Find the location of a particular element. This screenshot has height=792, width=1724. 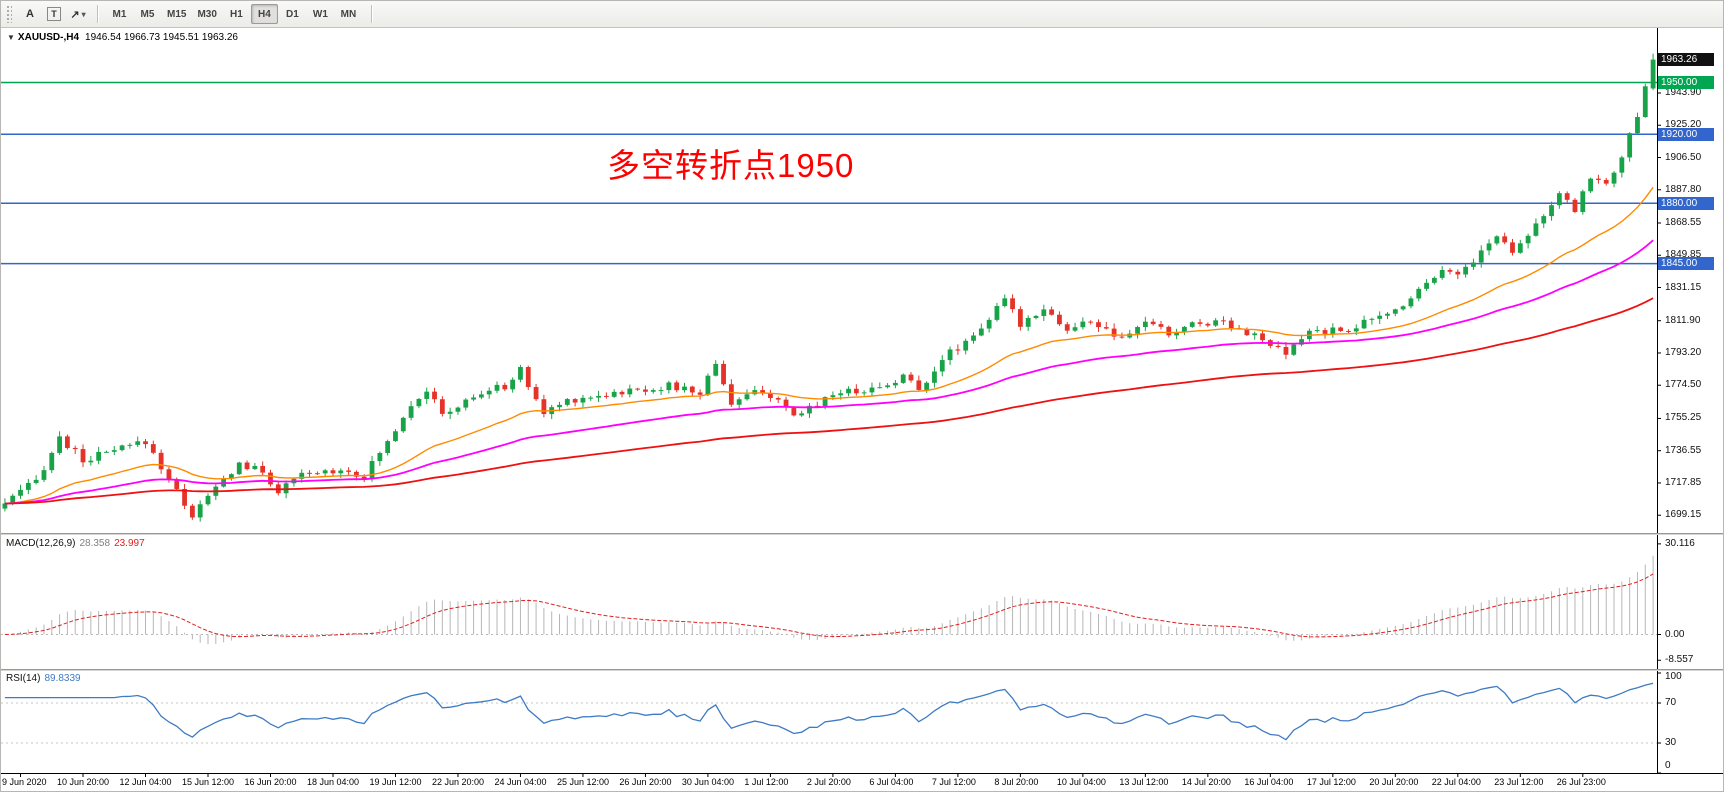

collapse-triangle-icon: ▼ is located at coordinates (11, 37).